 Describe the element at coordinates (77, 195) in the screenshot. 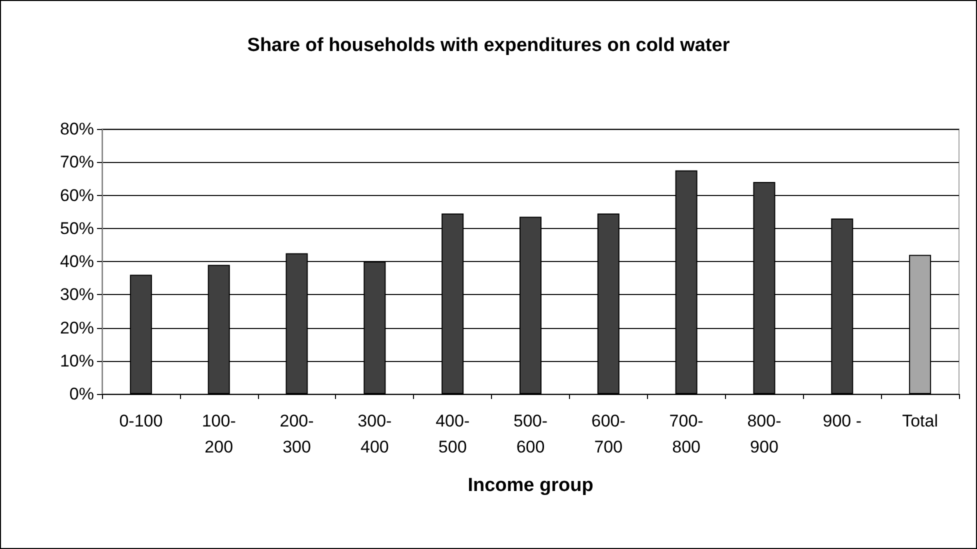

I see `y-tick-label: 60%` at that location.